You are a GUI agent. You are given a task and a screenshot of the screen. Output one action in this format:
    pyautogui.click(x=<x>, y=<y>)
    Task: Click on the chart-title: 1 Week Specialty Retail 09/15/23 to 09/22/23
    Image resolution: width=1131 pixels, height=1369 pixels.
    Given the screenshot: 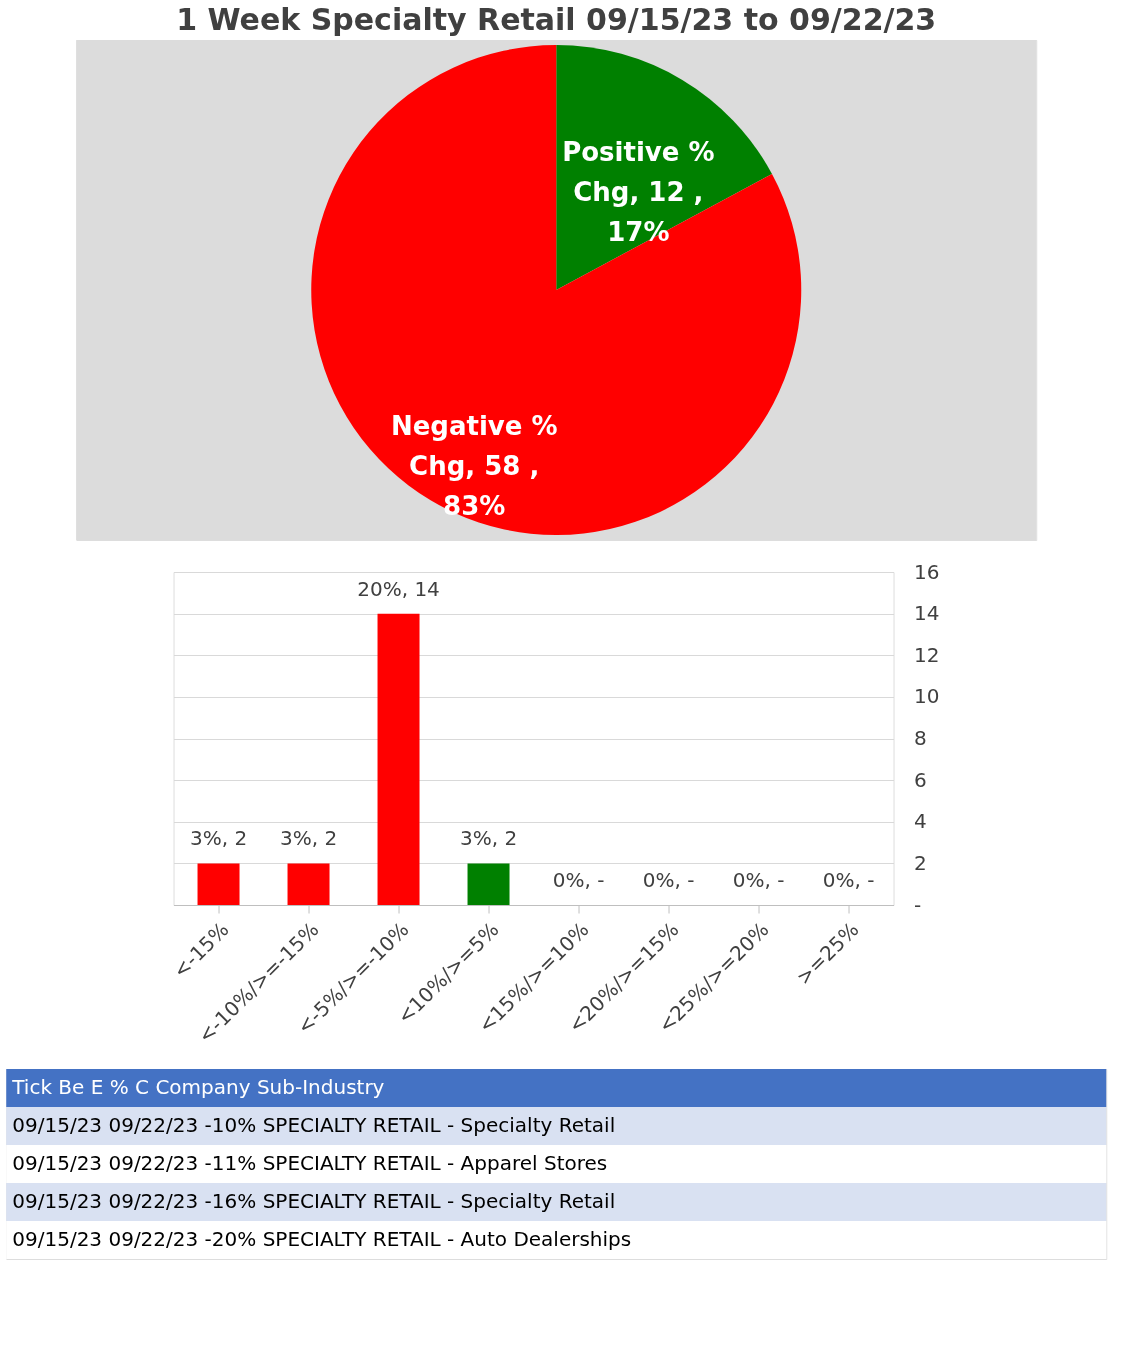 What is the action you would take?
    pyautogui.click(x=556, y=19)
    